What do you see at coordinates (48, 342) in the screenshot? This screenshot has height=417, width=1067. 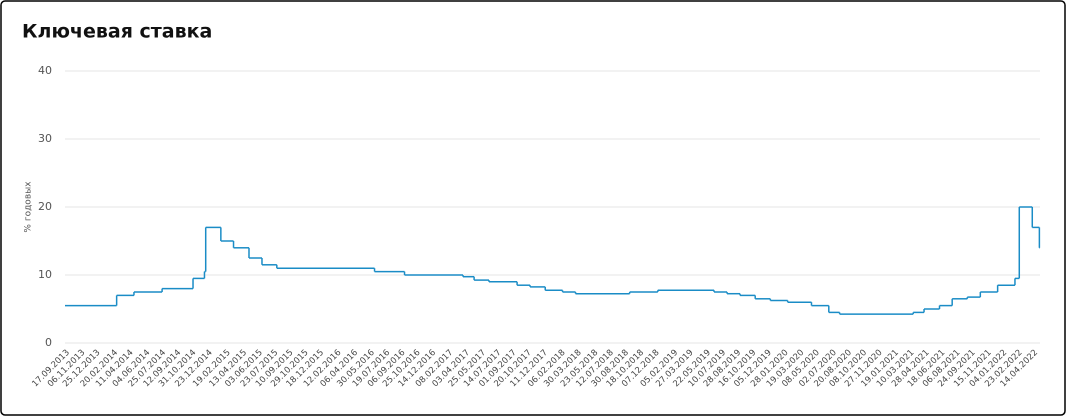 I see `y-tick-label: 0` at bounding box center [48, 342].